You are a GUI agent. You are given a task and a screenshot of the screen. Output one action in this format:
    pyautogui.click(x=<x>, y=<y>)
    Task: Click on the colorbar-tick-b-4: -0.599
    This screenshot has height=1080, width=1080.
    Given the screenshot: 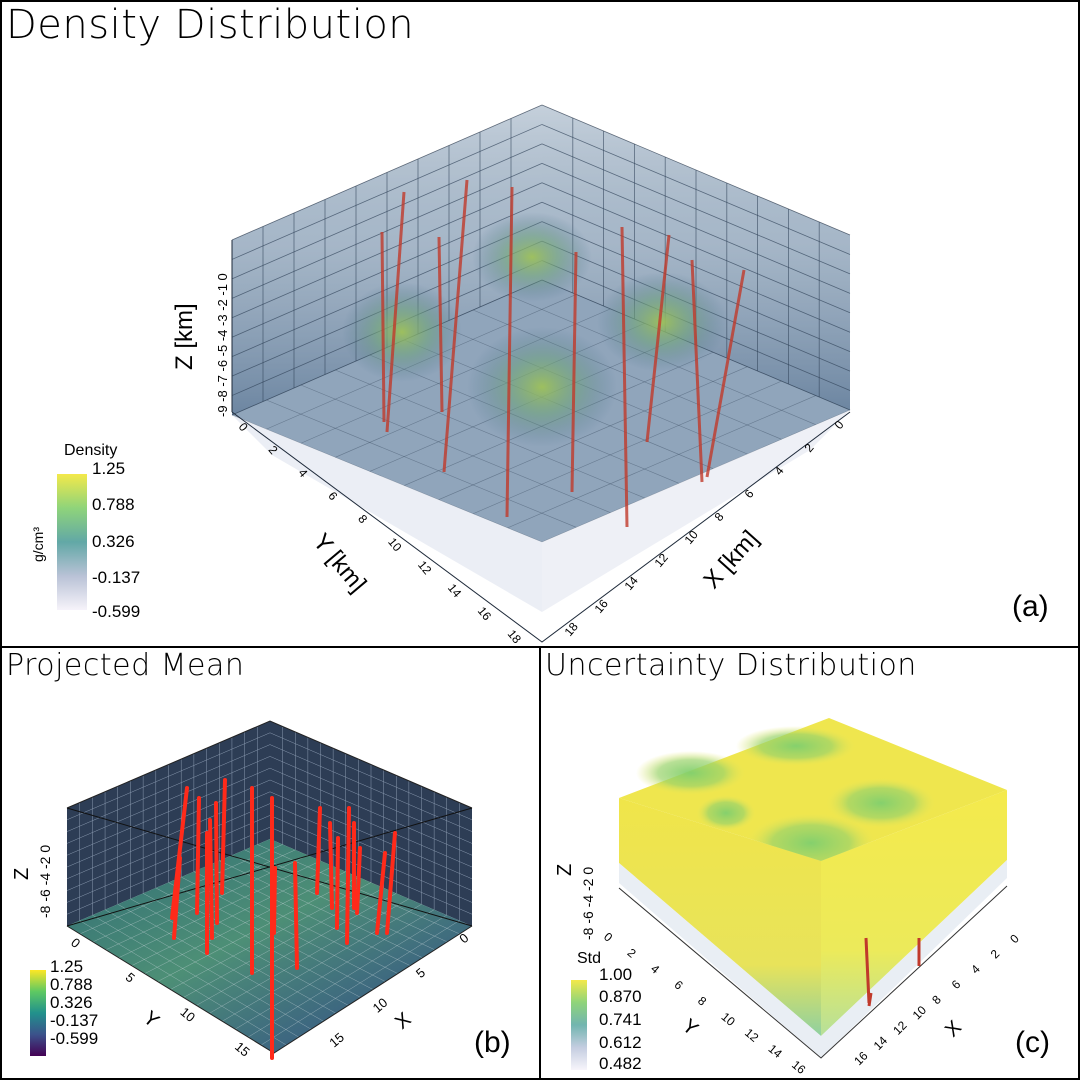 What is the action you would take?
    pyautogui.click(x=74, y=1038)
    